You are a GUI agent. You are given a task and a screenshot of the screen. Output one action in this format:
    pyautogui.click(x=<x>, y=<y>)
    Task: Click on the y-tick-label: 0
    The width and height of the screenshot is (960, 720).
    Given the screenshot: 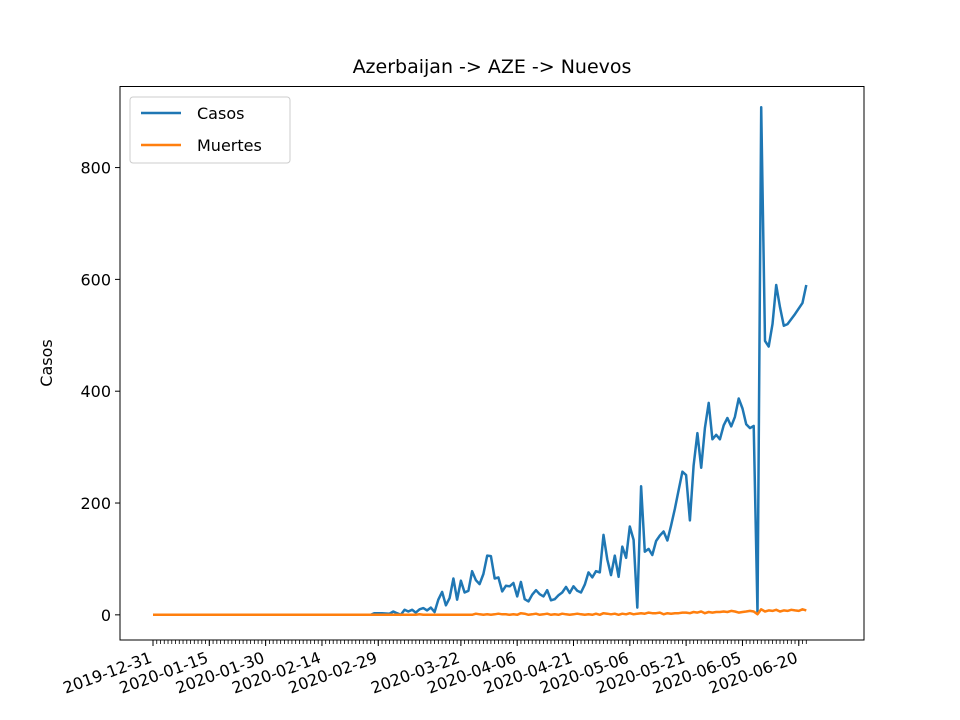 What is the action you would take?
    pyautogui.click(x=106, y=615)
    